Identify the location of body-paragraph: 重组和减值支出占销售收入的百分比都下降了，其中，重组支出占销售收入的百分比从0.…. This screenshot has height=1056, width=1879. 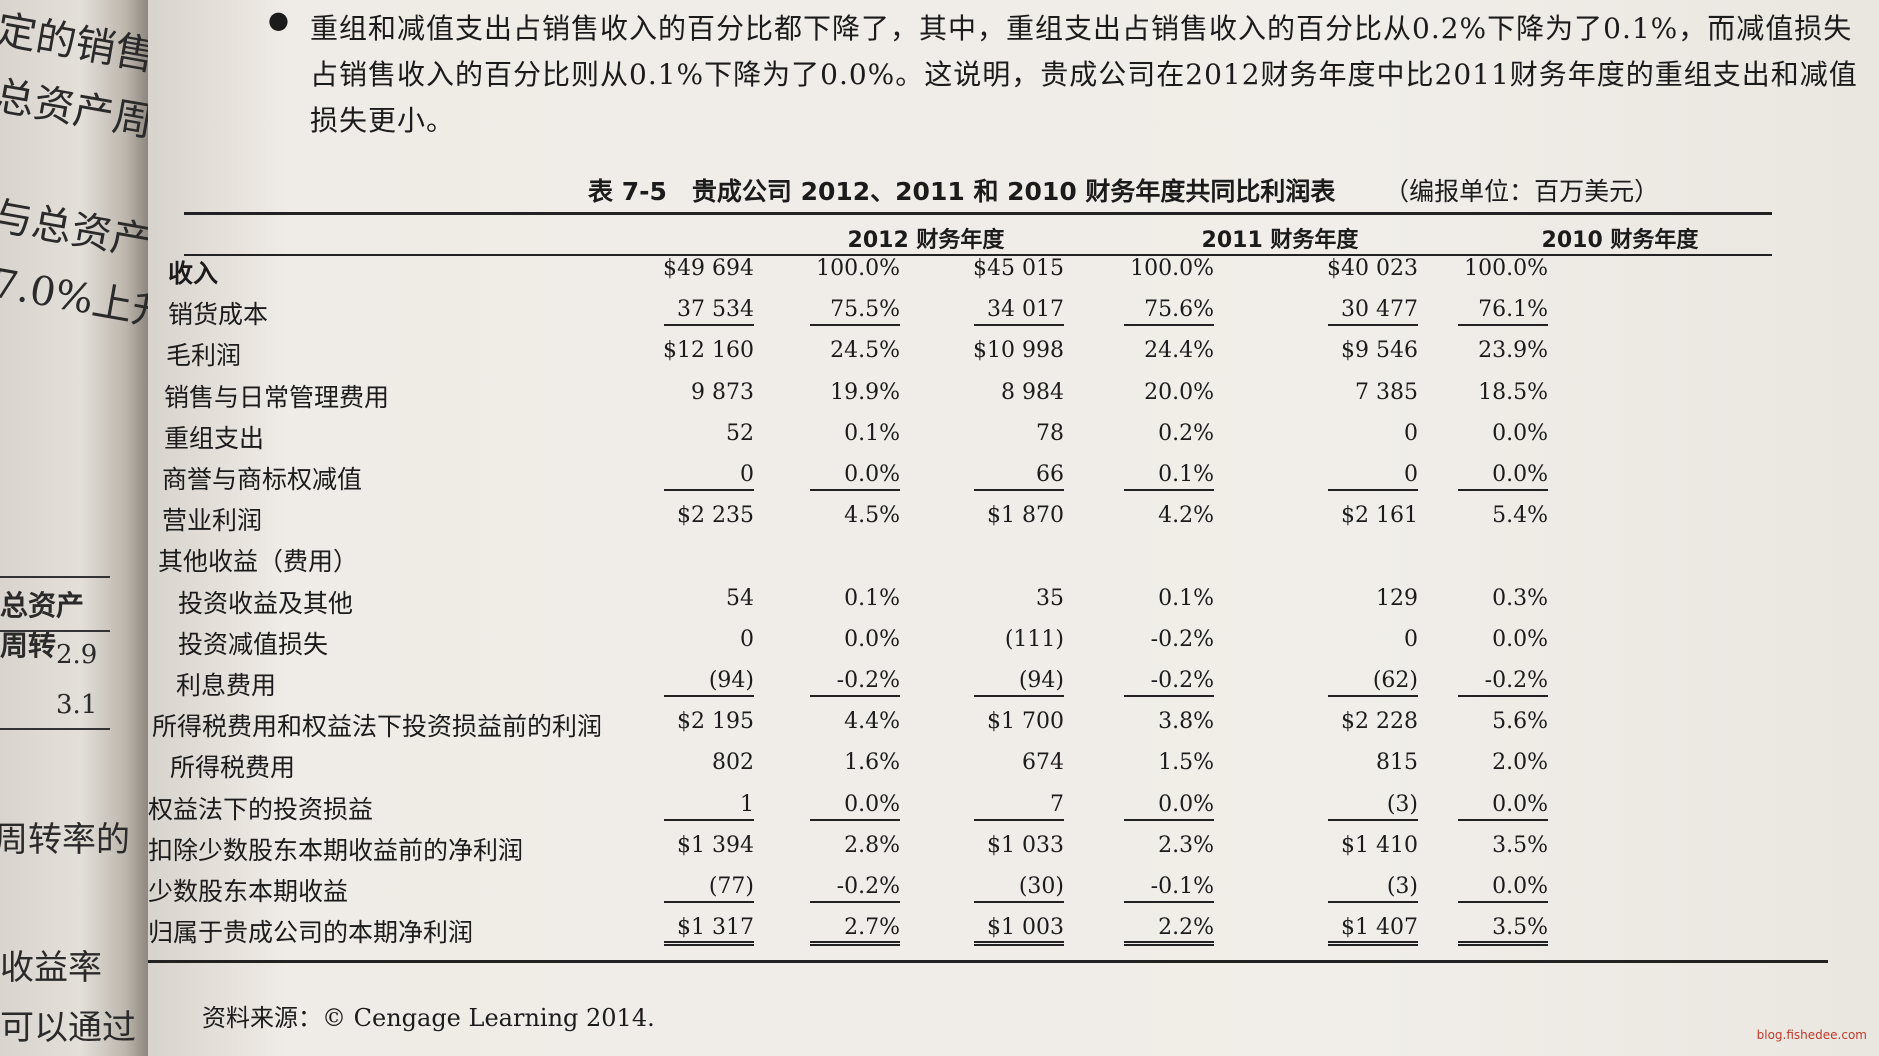
(1084, 74).